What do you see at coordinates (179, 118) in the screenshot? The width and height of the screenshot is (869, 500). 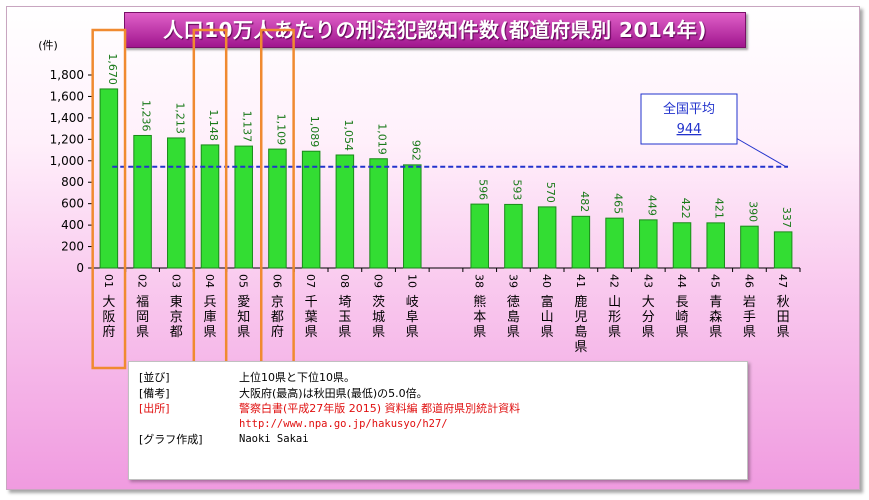 I see `value-label-03: 1,213` at bounding box center [179, 118].